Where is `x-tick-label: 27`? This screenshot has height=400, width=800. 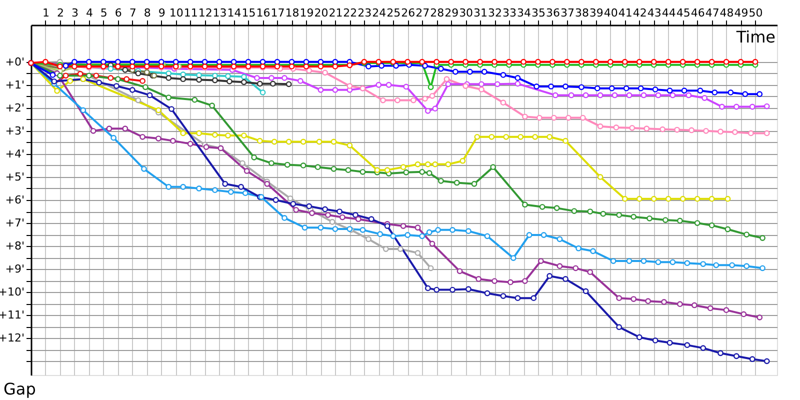
x-tick-label: 27 is located at coordinates (423, 13).